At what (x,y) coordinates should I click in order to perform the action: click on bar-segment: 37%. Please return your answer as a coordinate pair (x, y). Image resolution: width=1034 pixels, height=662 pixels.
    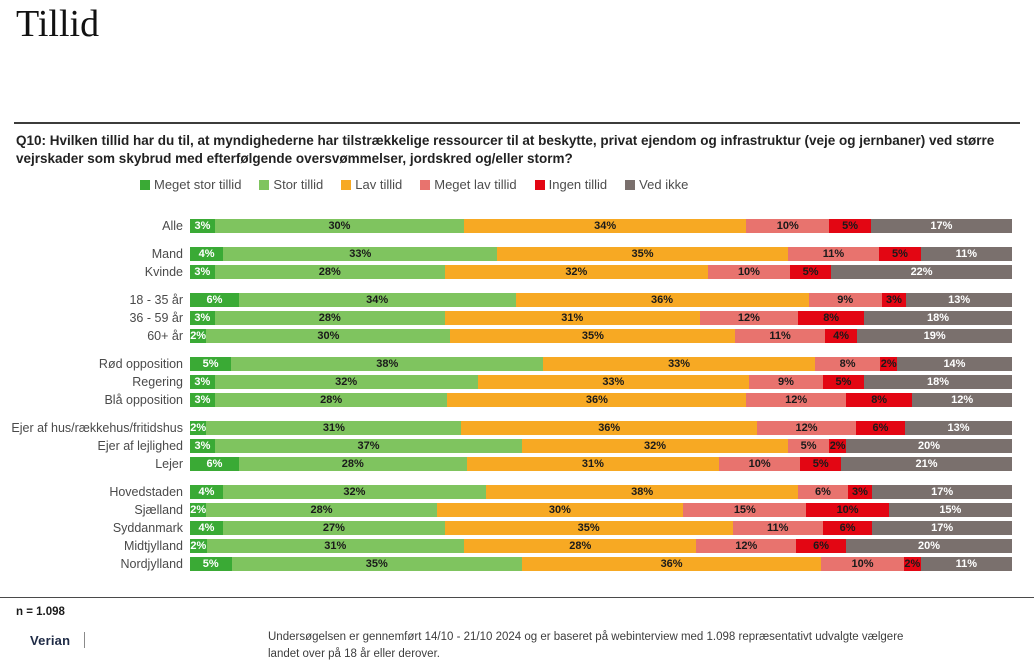
    Looking at the image, I should click on (368, 446).